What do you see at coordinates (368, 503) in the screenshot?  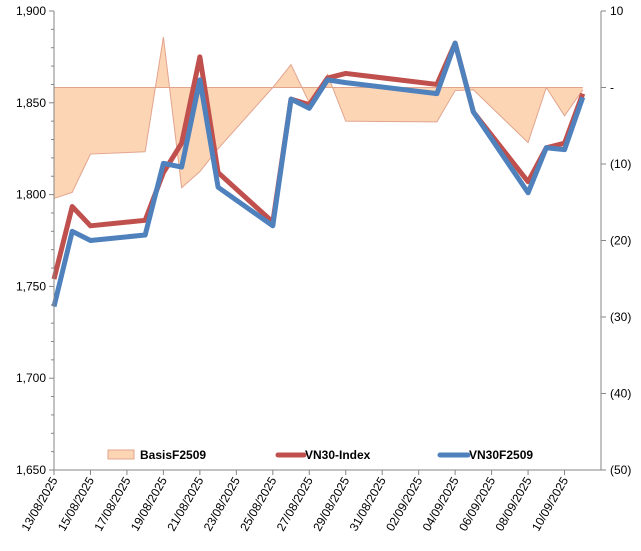 I see `x-axis-tick-label: 31/08/2025` at bounding box center [368, 503].